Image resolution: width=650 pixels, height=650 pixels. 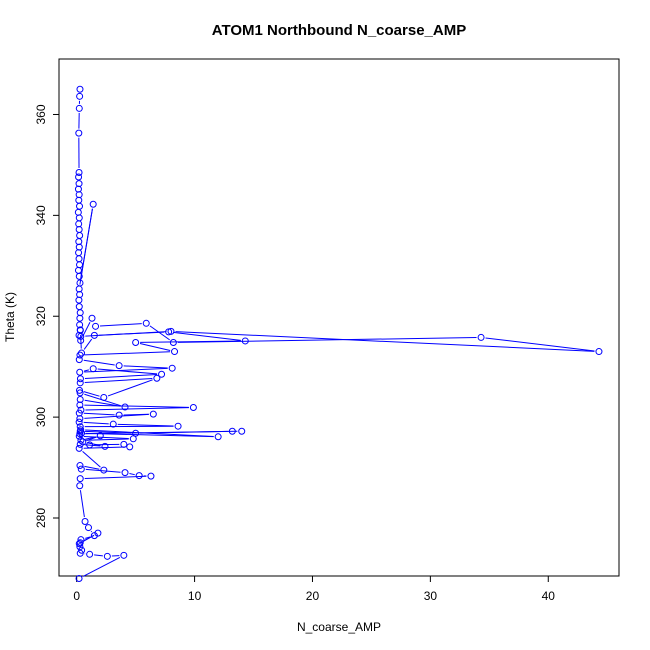 I want to click on x-tick-label: 40, so click(x=549, y=596).